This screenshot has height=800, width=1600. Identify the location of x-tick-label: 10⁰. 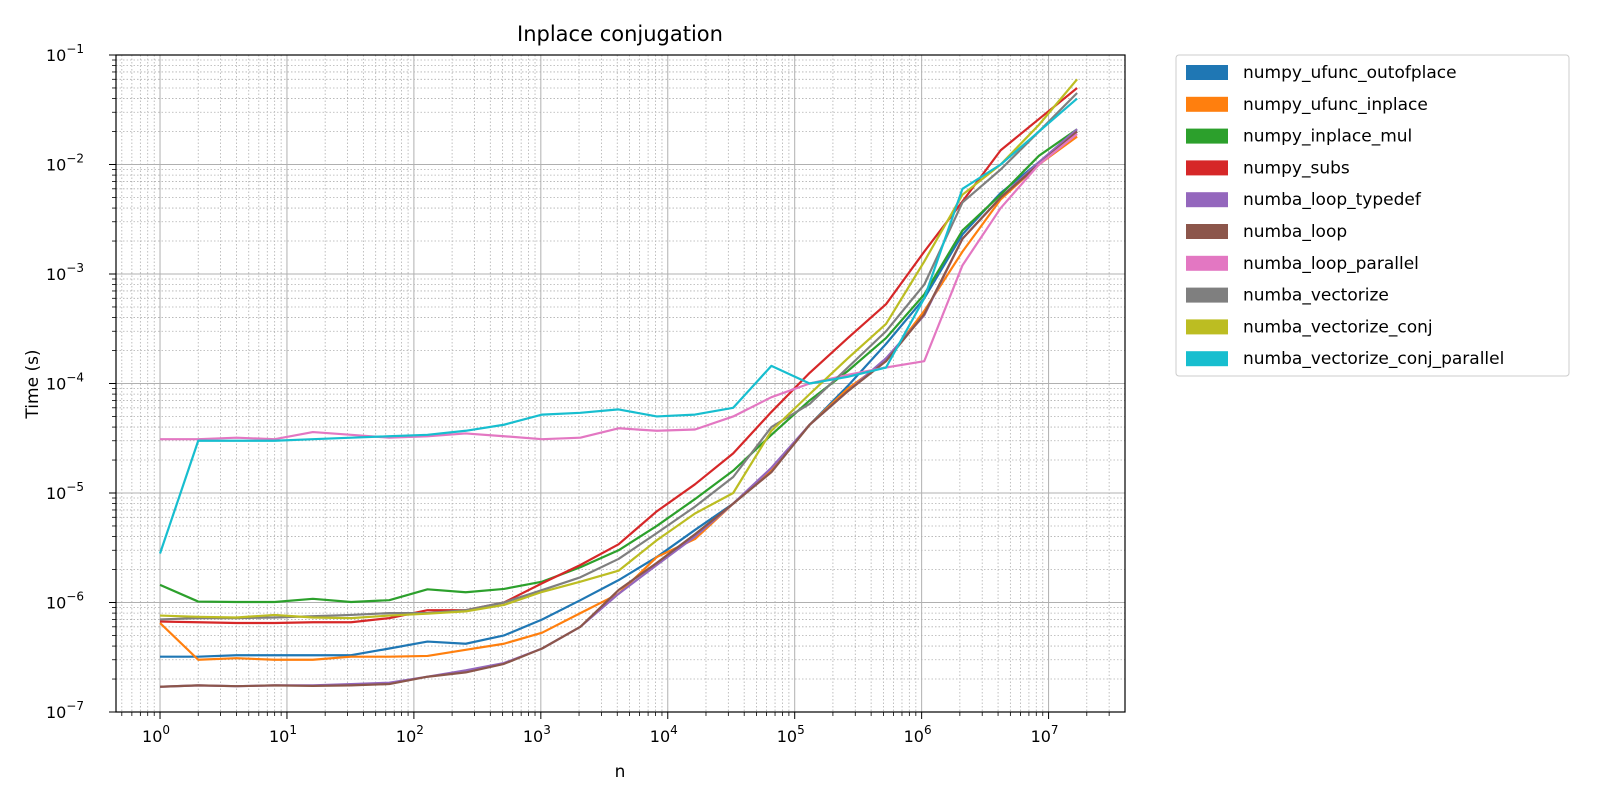
(156, 734).